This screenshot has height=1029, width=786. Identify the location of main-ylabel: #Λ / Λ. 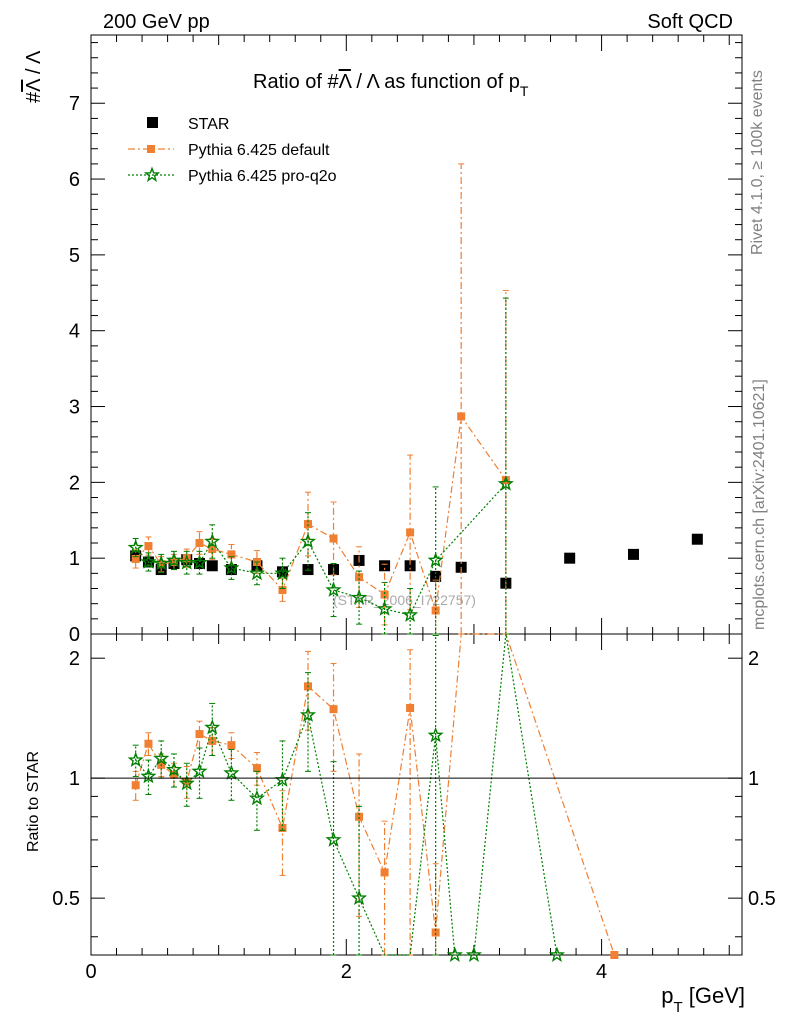
(34, 76).